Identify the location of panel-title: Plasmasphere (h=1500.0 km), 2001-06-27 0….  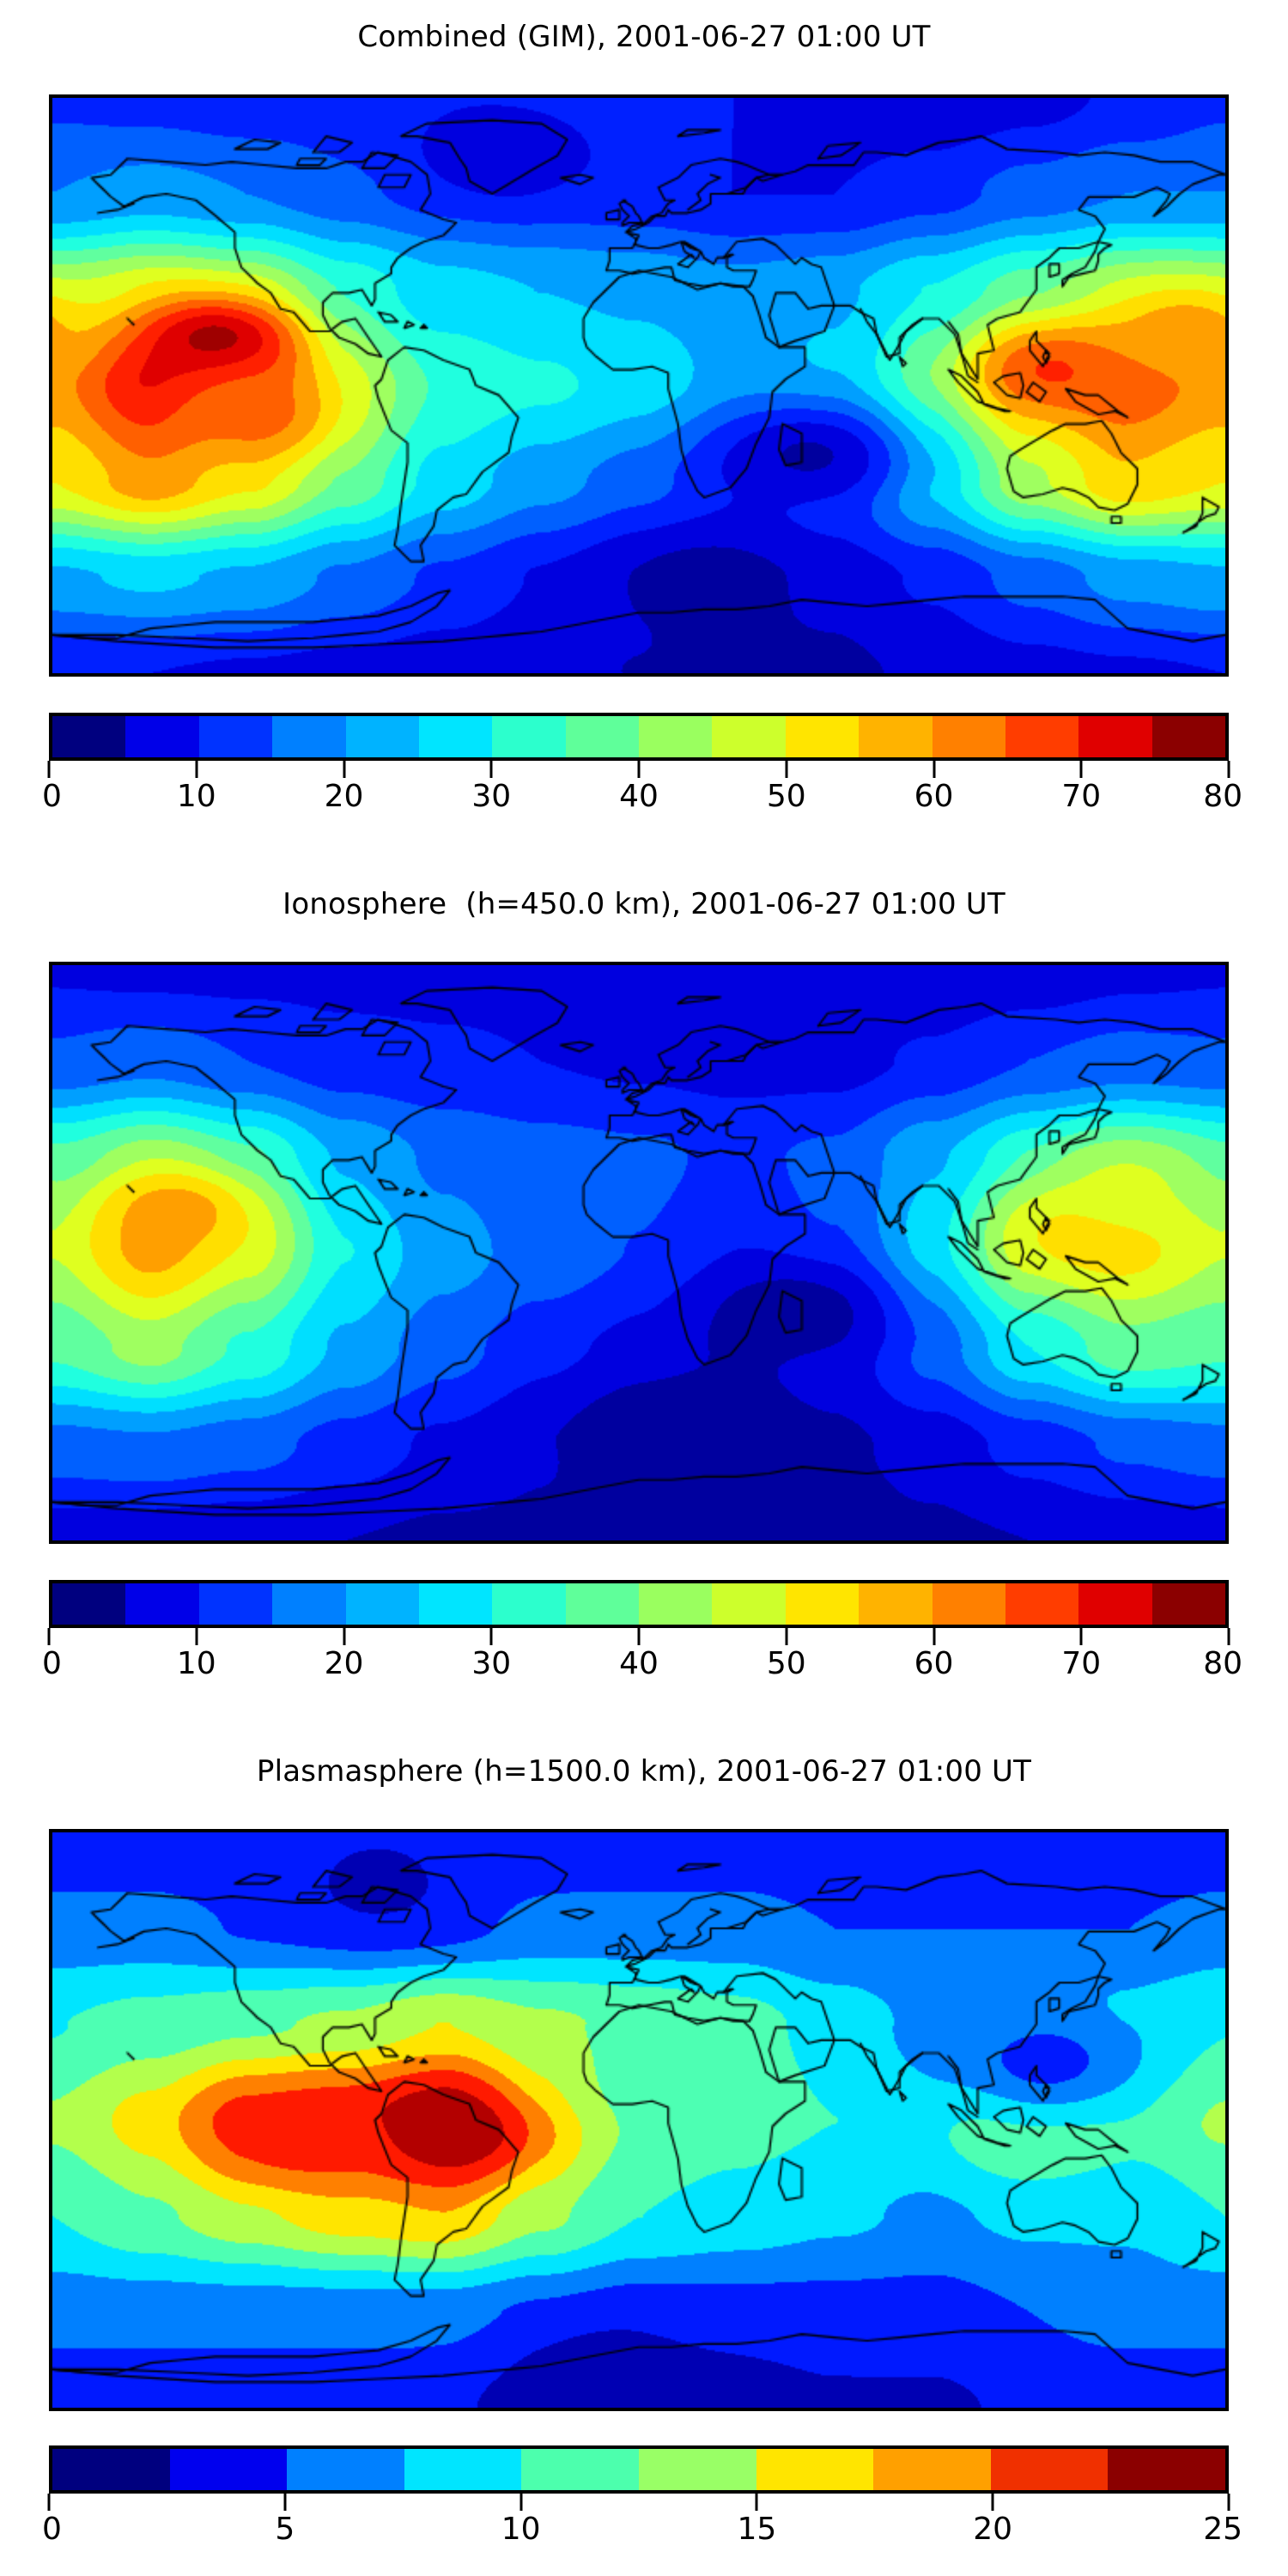
(644, 1771).